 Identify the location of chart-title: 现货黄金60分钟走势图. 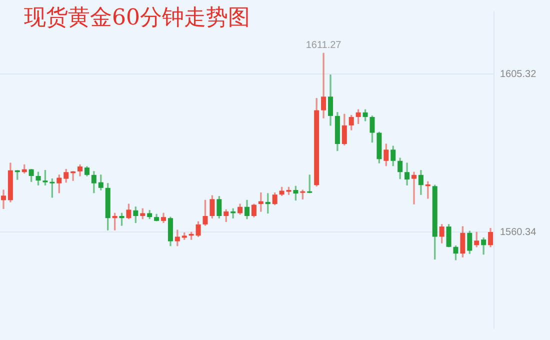
(137, 18).